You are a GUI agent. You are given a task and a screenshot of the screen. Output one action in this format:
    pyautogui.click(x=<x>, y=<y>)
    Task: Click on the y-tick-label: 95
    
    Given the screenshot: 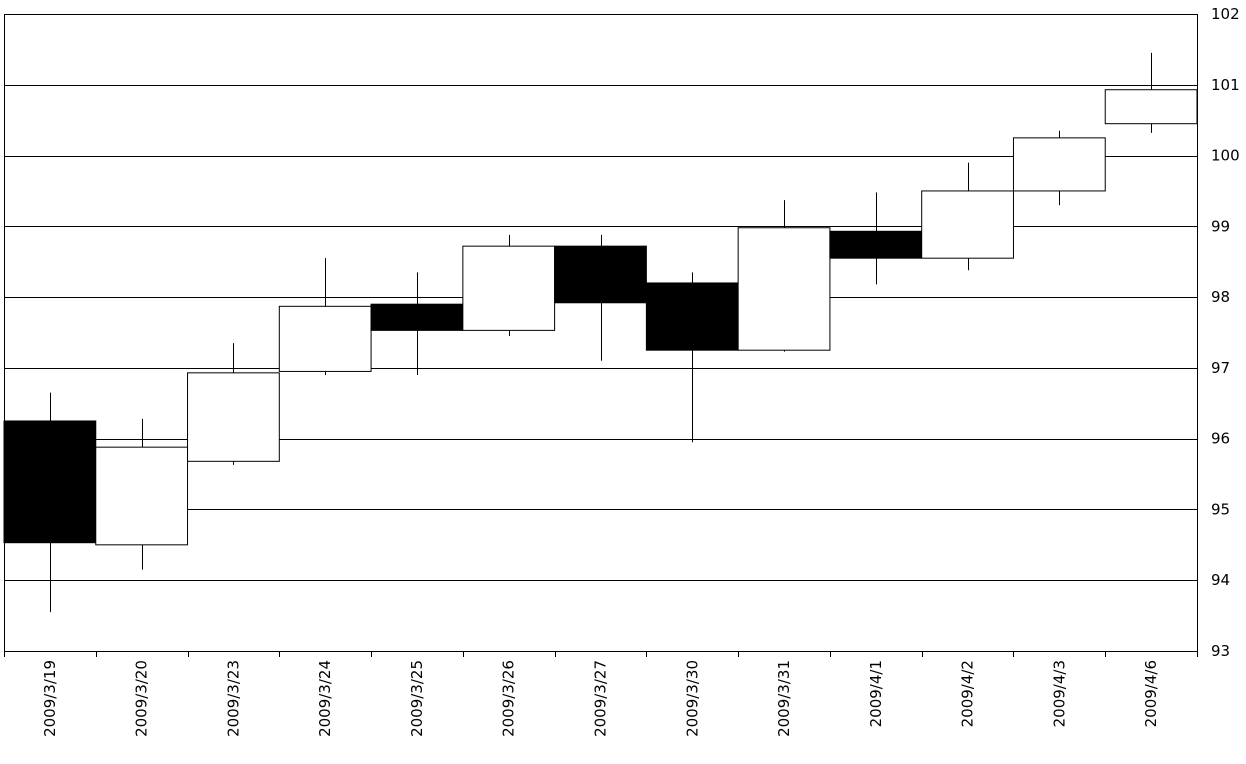 What is the action you would take?
    pyautogui.click(x=1220, y=509)
    